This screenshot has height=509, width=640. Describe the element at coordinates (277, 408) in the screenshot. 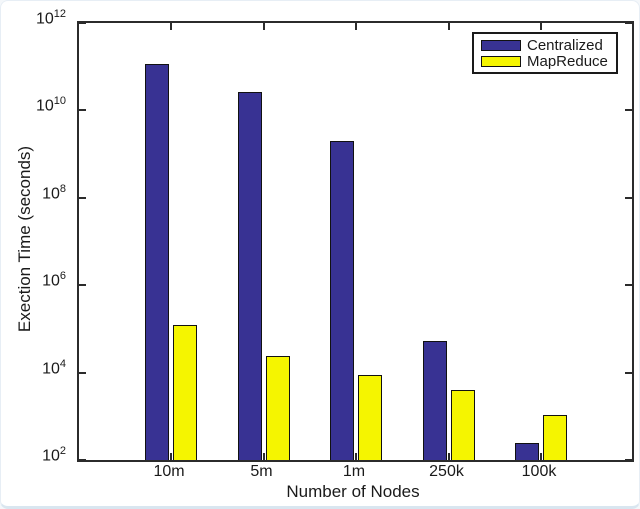

I see `bar-mapreduce-5m` at that location.